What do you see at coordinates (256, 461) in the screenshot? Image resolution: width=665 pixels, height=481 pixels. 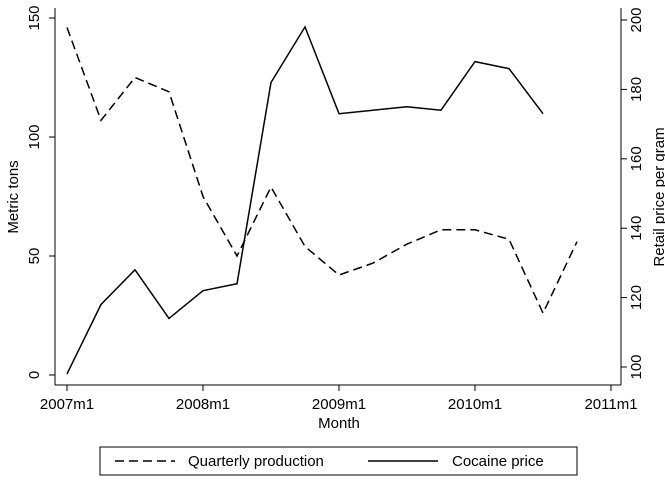 I see `legend-label: Quarterly production` at bounding box center [256, 461].